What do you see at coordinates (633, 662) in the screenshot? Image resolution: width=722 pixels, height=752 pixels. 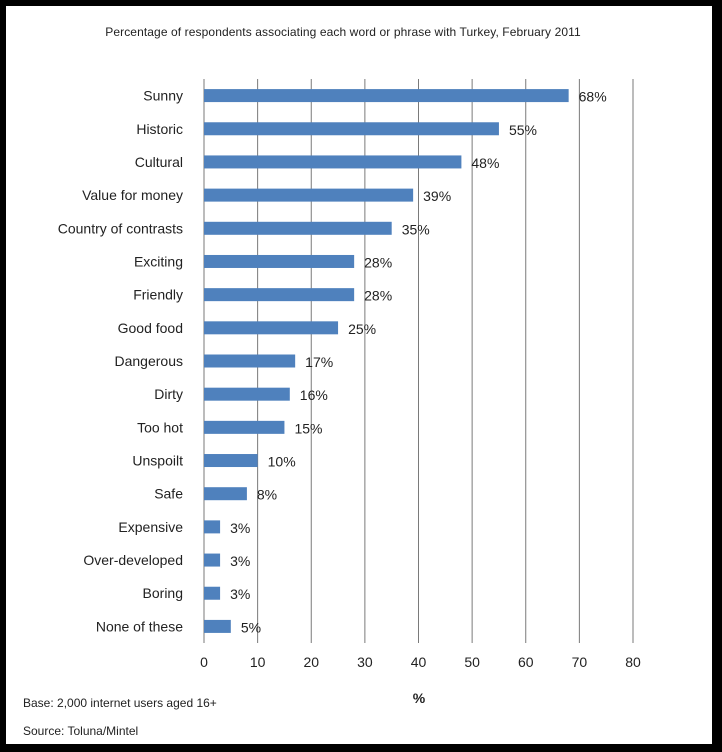 I see `x-tick-label: 80` at bounding box center [633, 662].